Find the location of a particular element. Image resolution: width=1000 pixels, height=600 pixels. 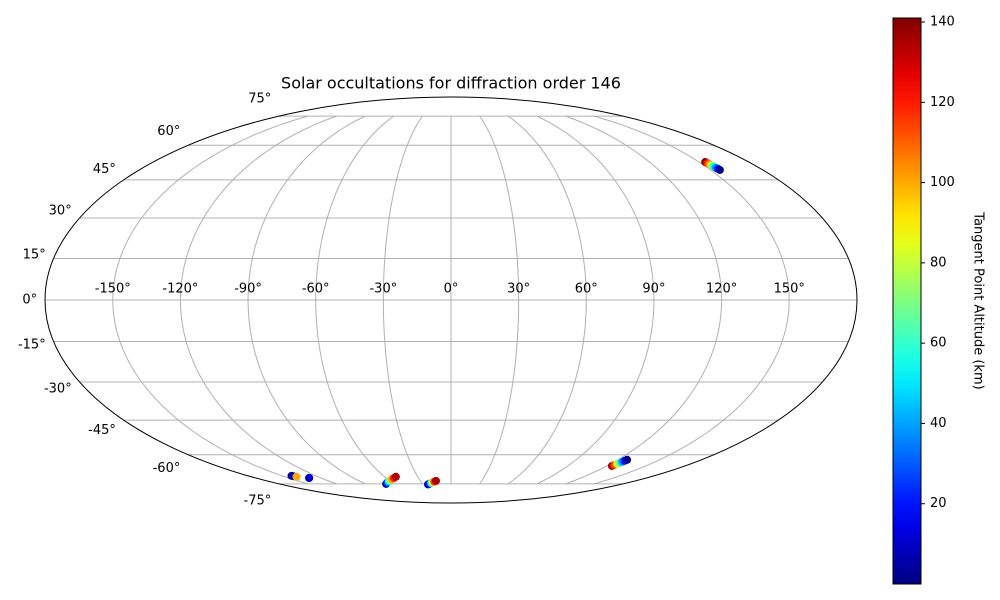

colorbar-tick-label: 60 is located at coordinates (938, 343).